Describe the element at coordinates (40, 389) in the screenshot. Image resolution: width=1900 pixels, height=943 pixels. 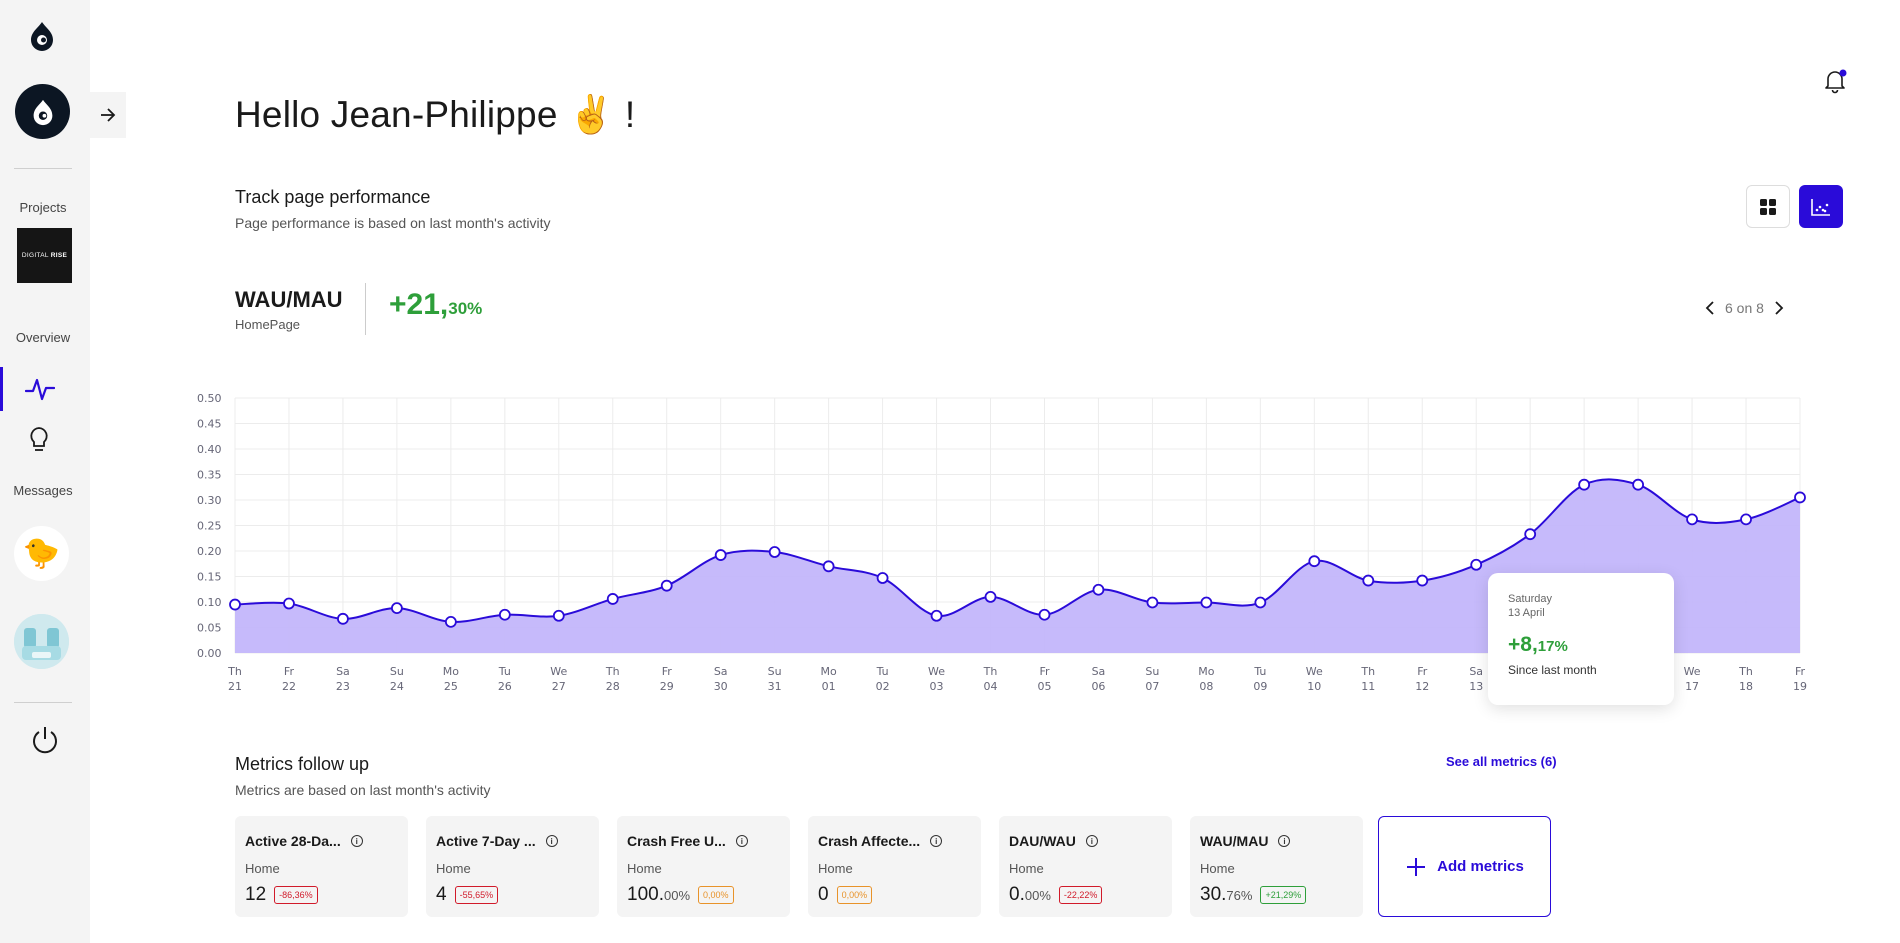
I see `activity-icon` at that location.